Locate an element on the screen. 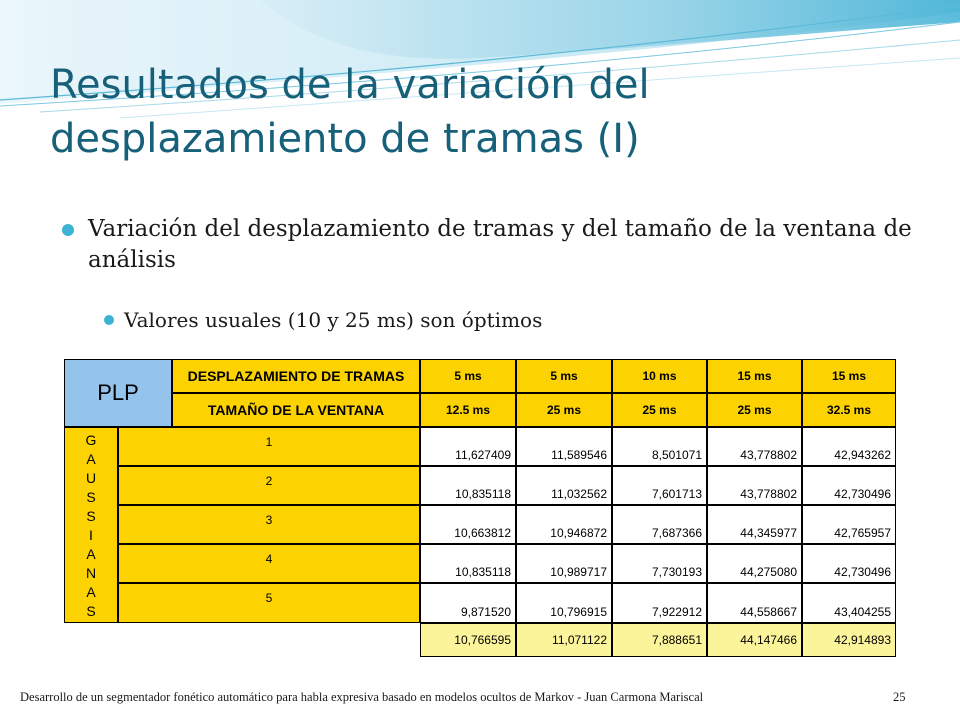  summary-cell: 11,071122 is located at coordinates (564, 640).